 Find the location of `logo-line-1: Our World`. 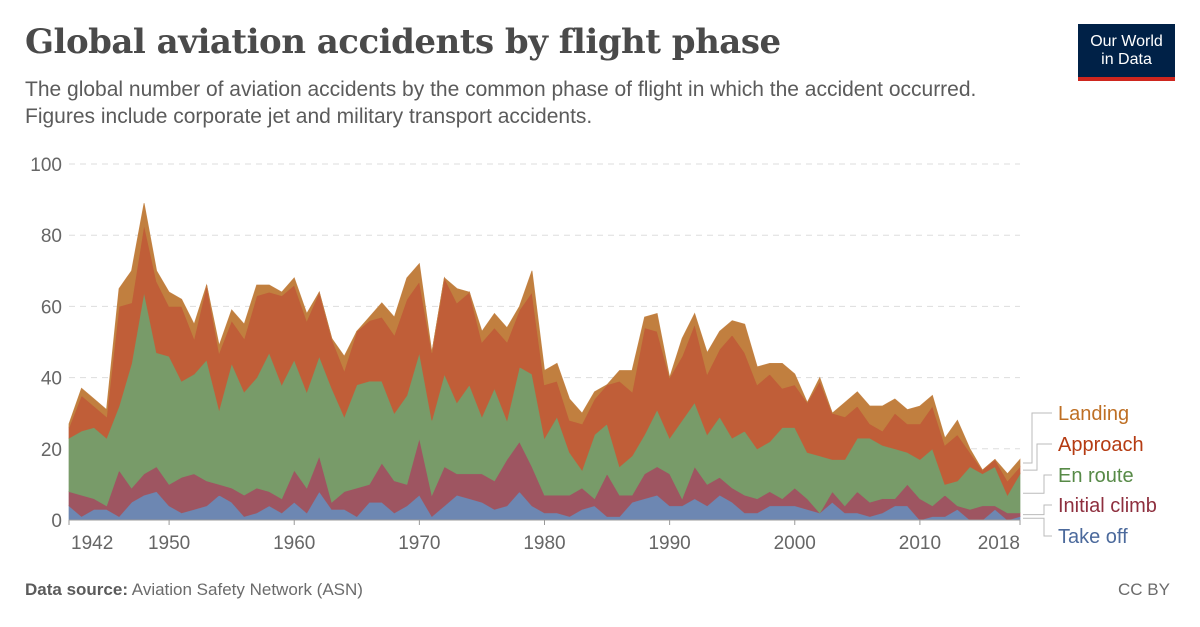

logo-line-1: Our World is located at coordinates (1126, 41).